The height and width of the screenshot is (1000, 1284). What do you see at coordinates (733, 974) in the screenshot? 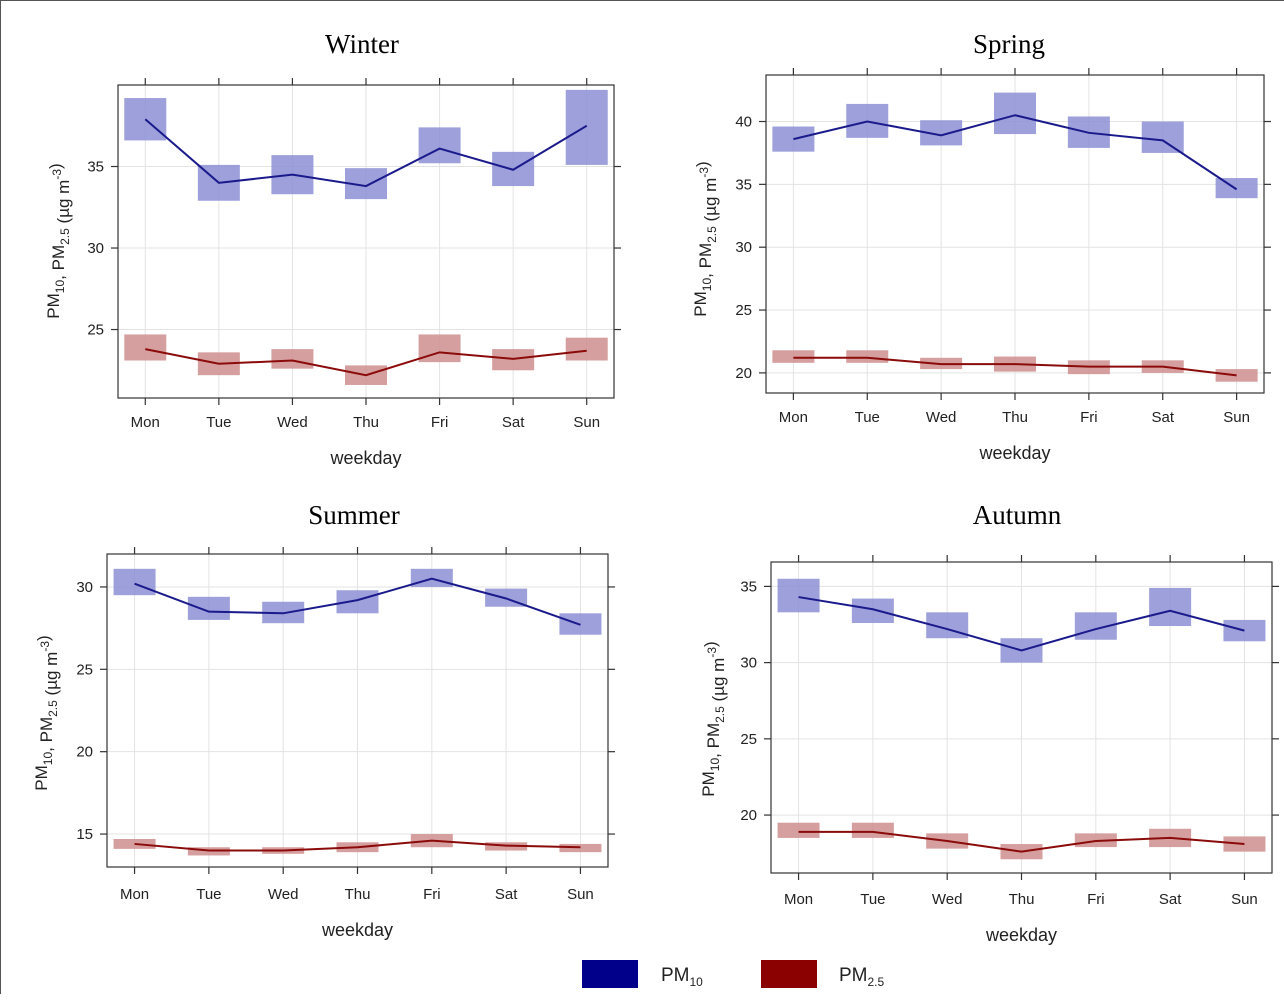
I see `legend: PM10 PM2.5` at bounding box center [733, 974].